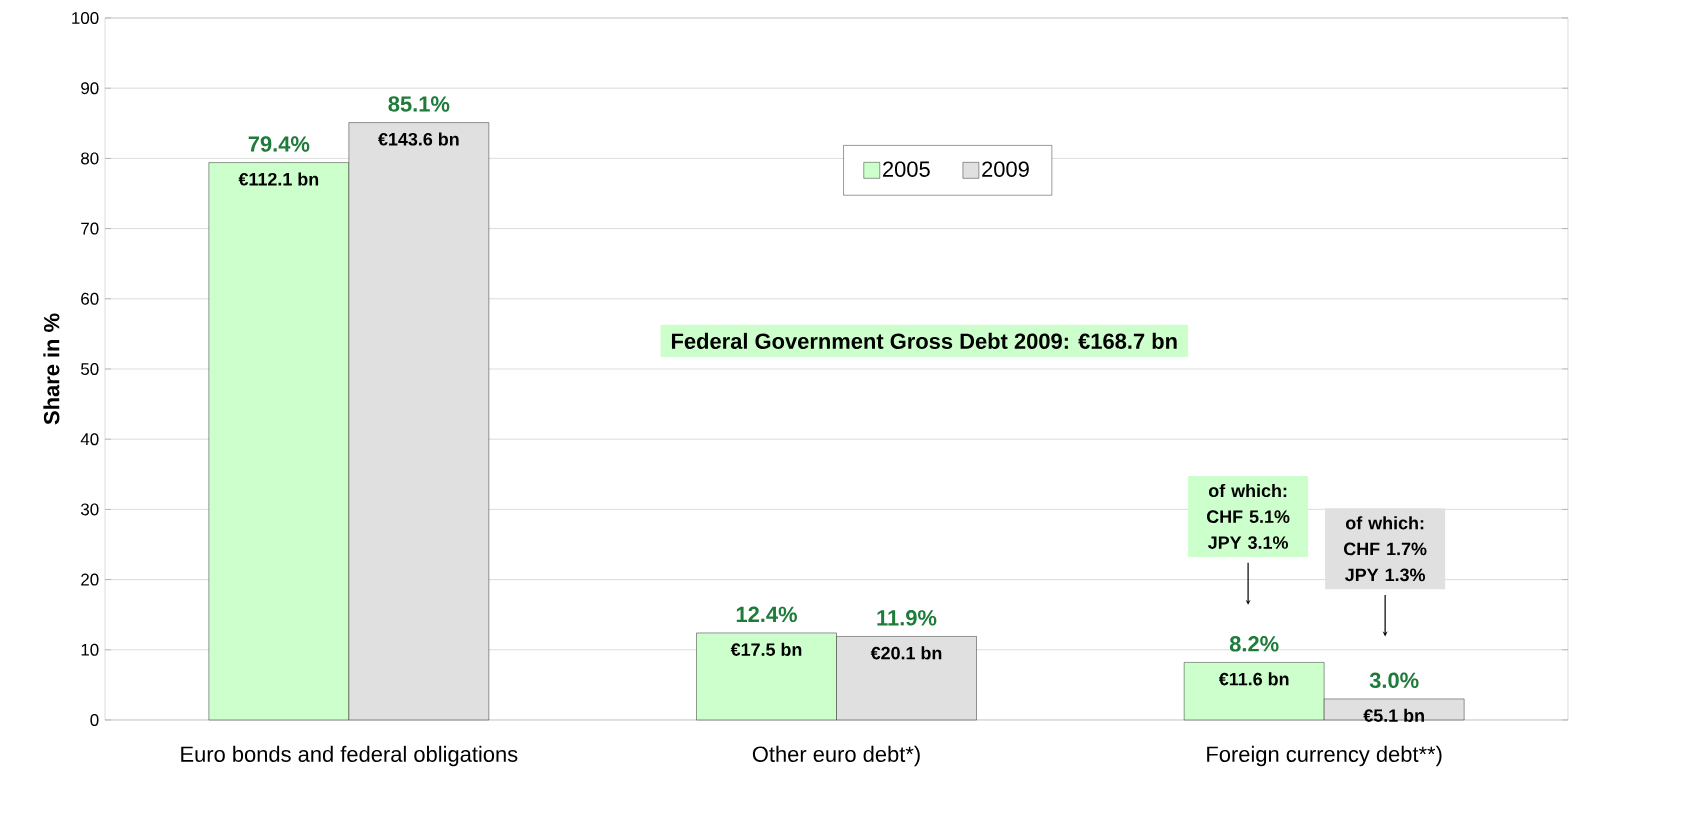  What do you see at coordinates (89, 509) in the screenshot?
I see `y-tick-label: 30` at bounding box center [89, 509].